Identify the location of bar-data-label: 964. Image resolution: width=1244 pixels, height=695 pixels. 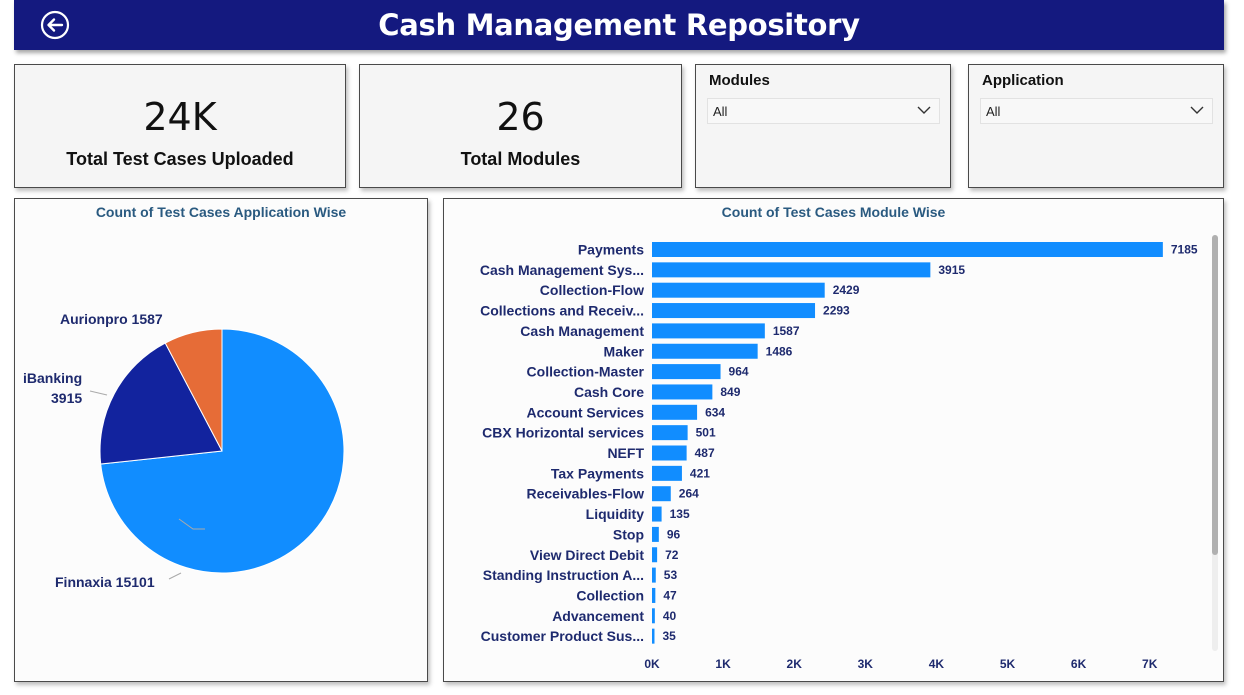
(739, 372).